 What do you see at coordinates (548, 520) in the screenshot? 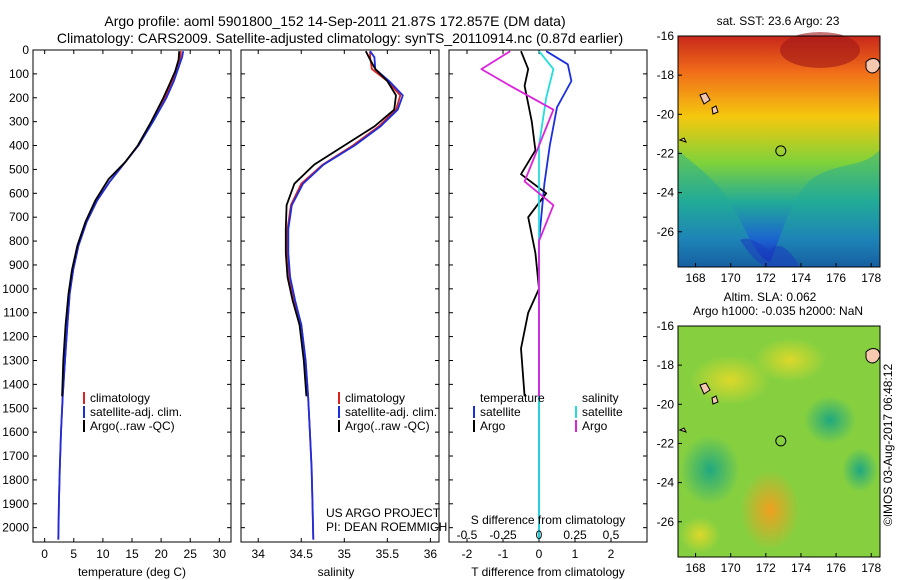
I see `s-diff-label: S difference from climatology` at bounding box center [548, 520].